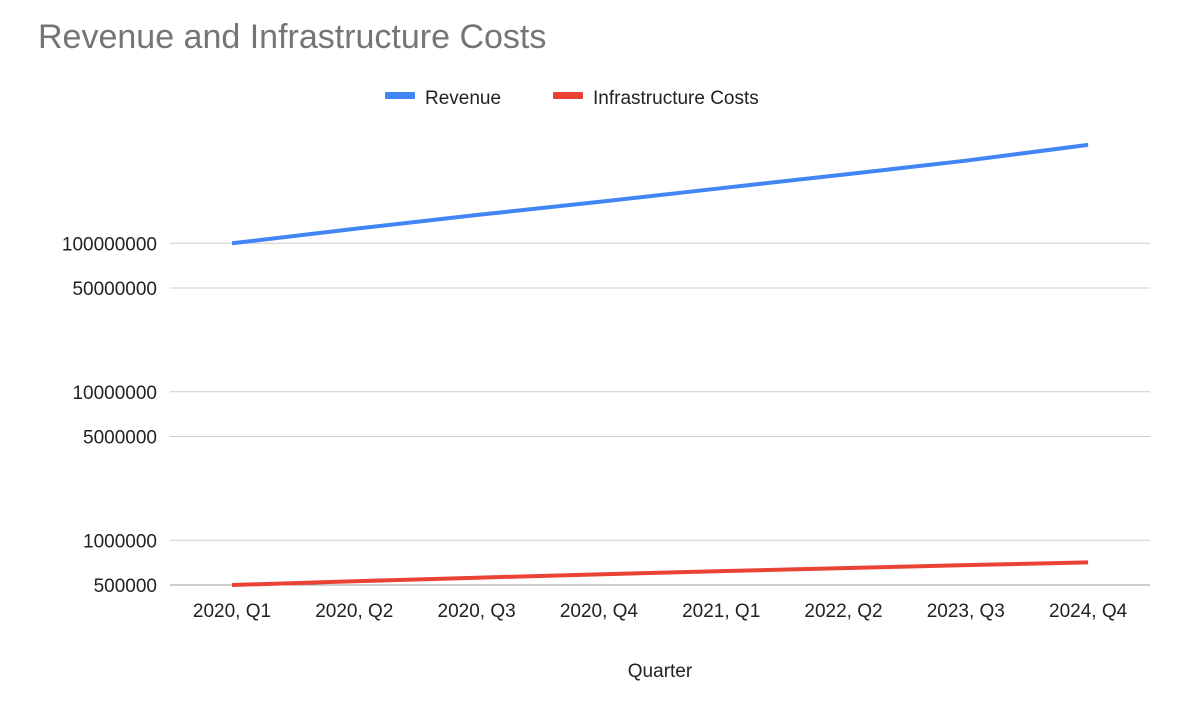 The width and height of the screenshot is (1179, 718). What do you see at coordinates (120, 541) in the screenshot?
I see `y-tick-label: 1000000` at bounding box center [120, 541].